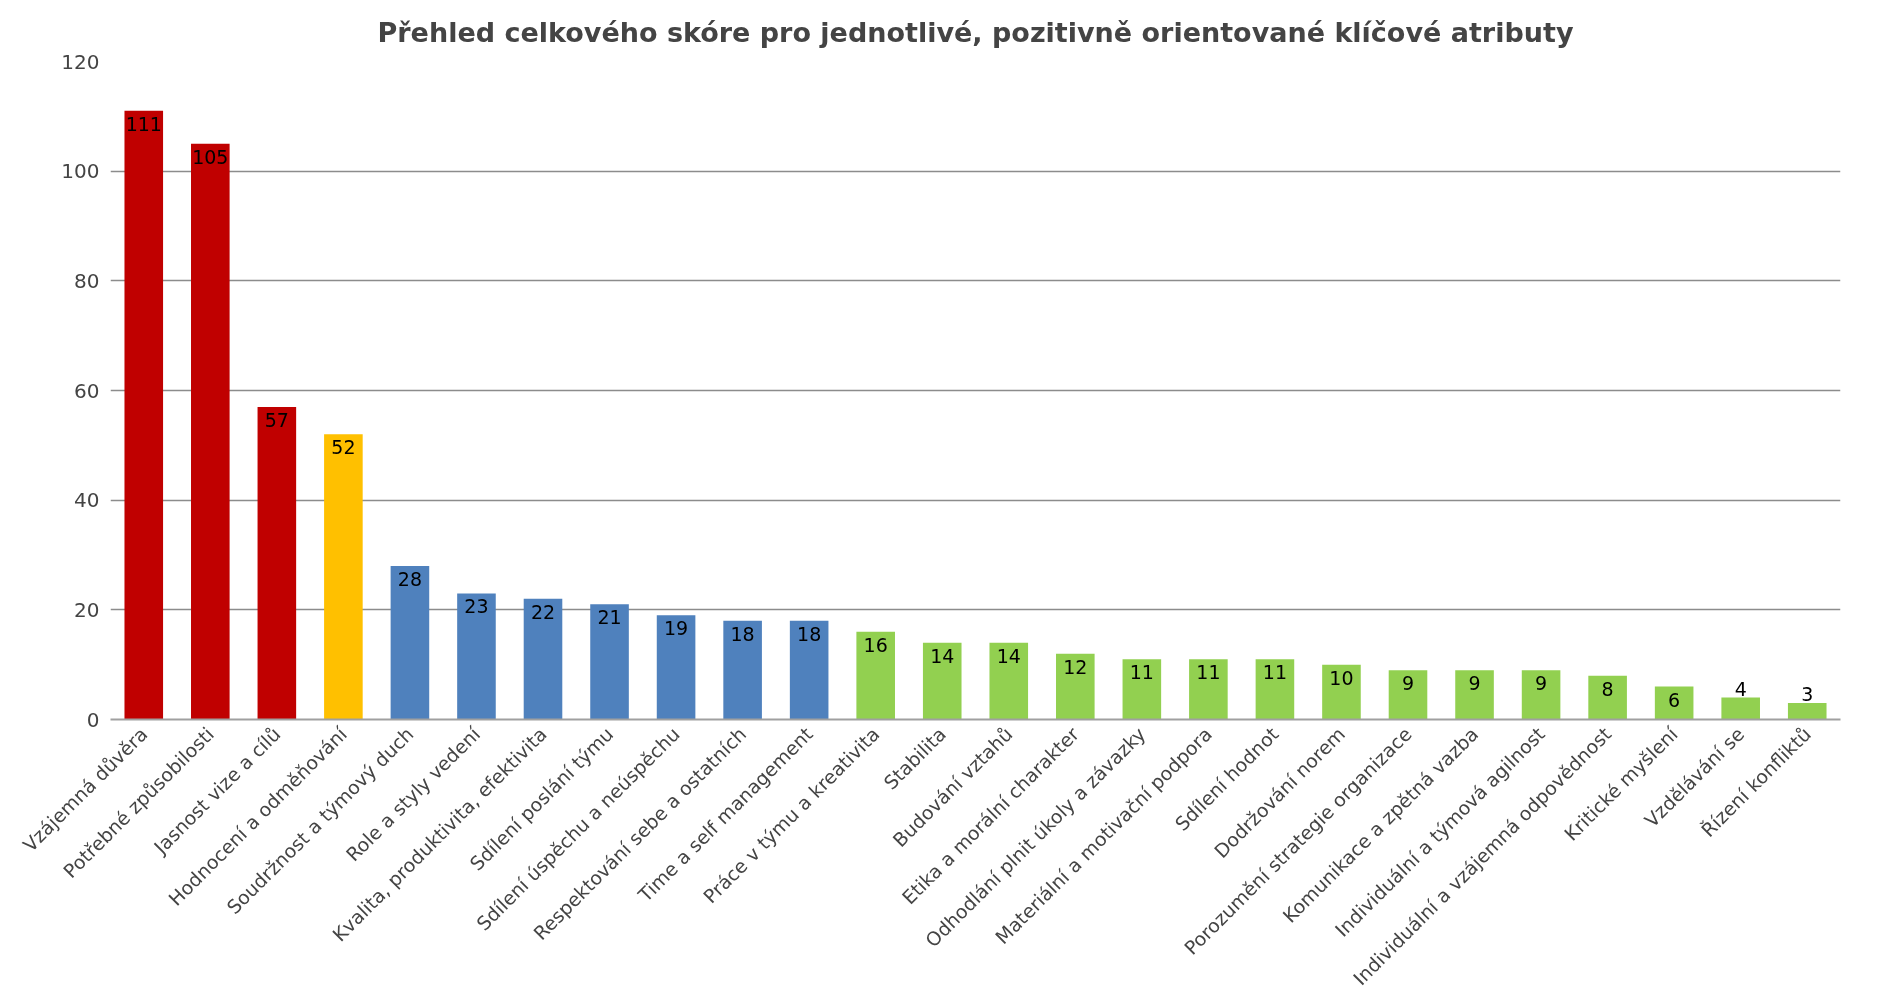  I want to click on data-label: 8, so click(1607, 688).